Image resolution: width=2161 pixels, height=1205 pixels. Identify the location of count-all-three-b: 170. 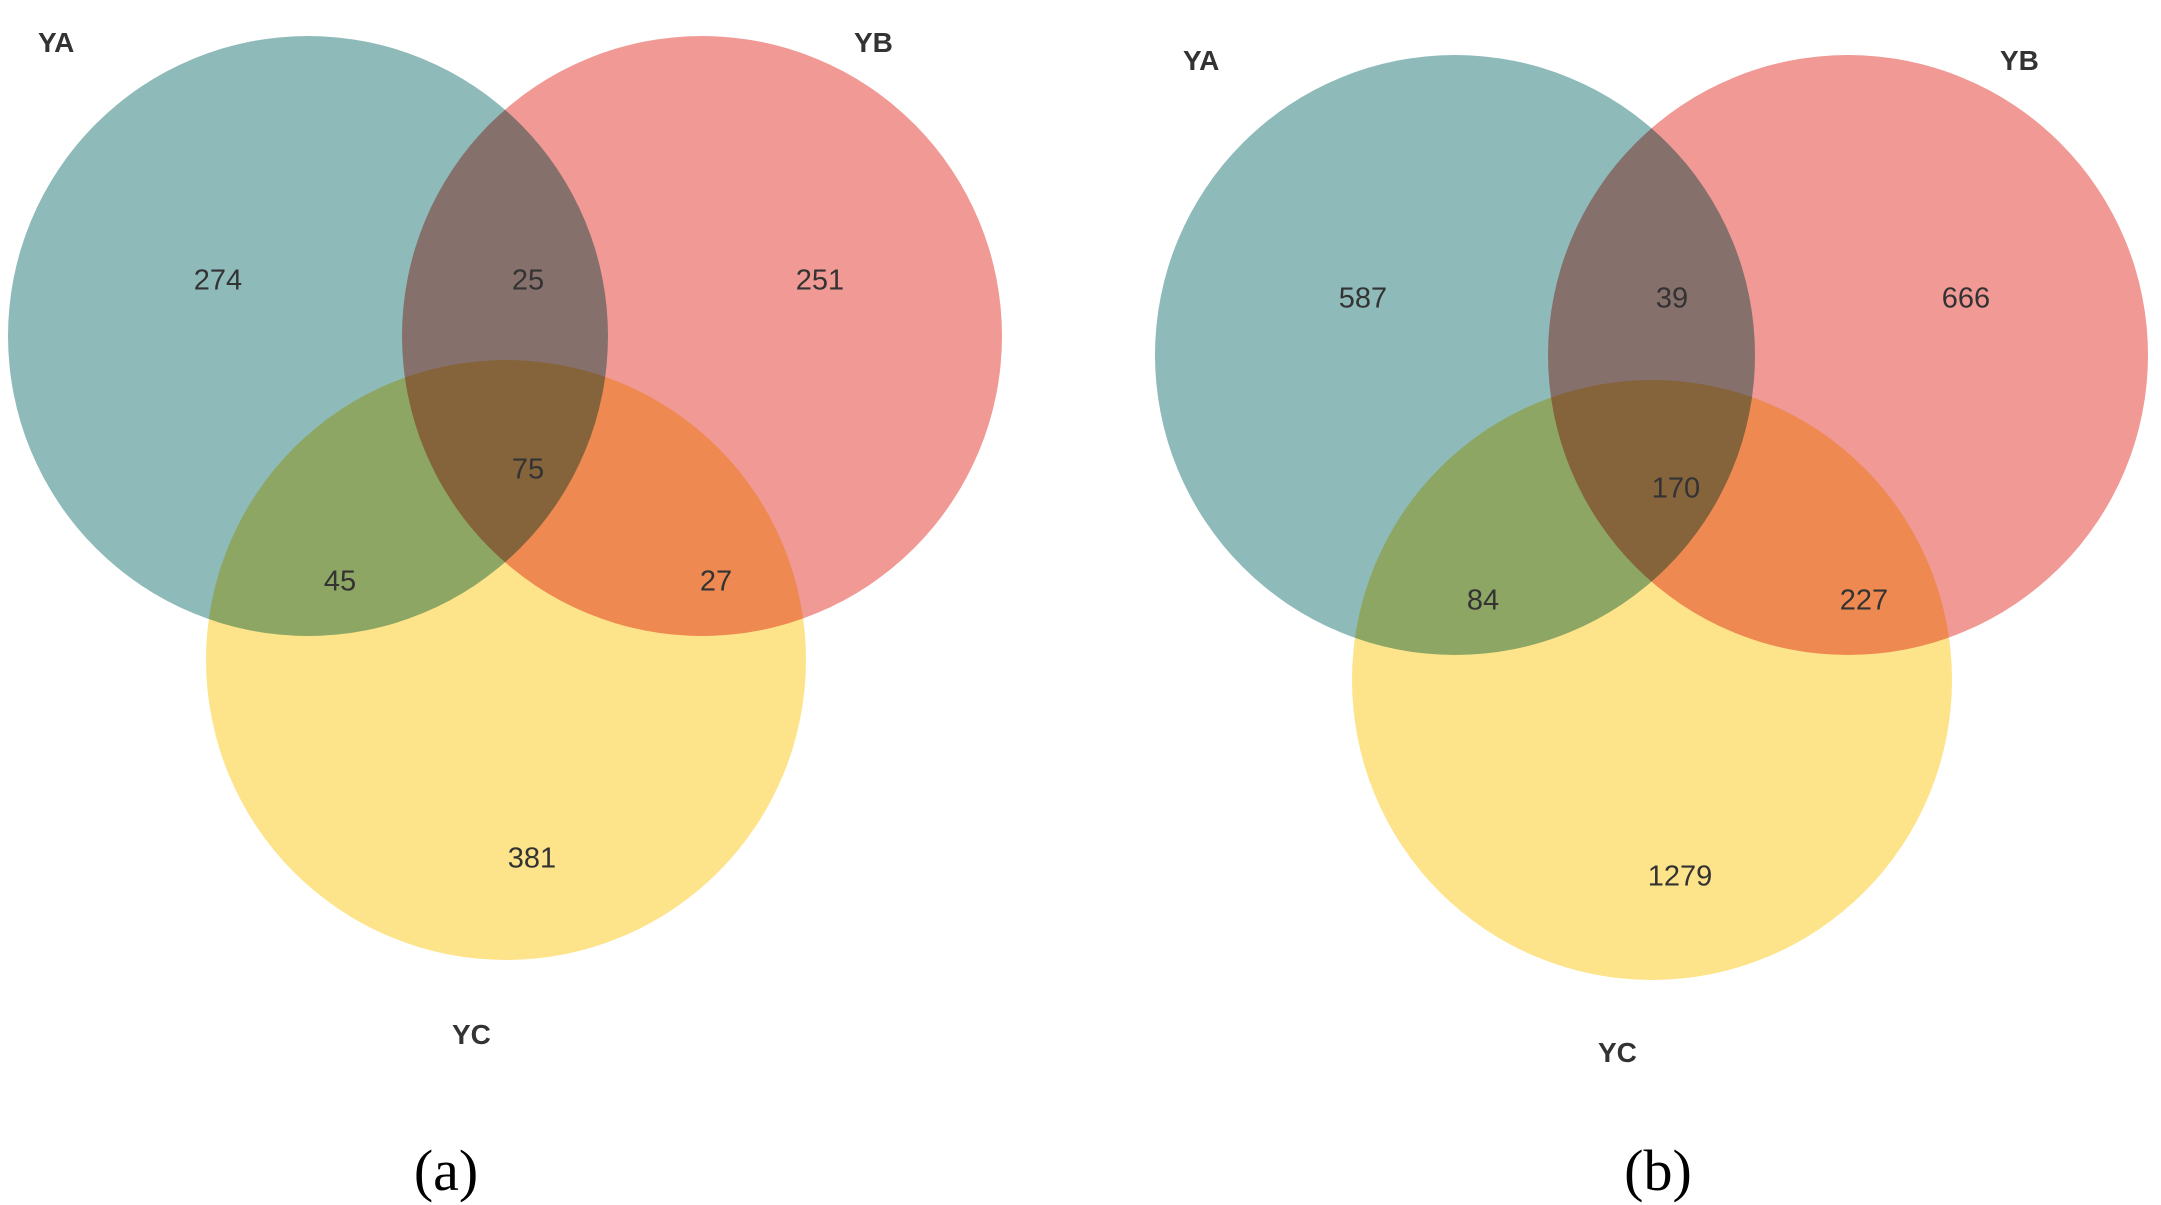
(1676, 489).